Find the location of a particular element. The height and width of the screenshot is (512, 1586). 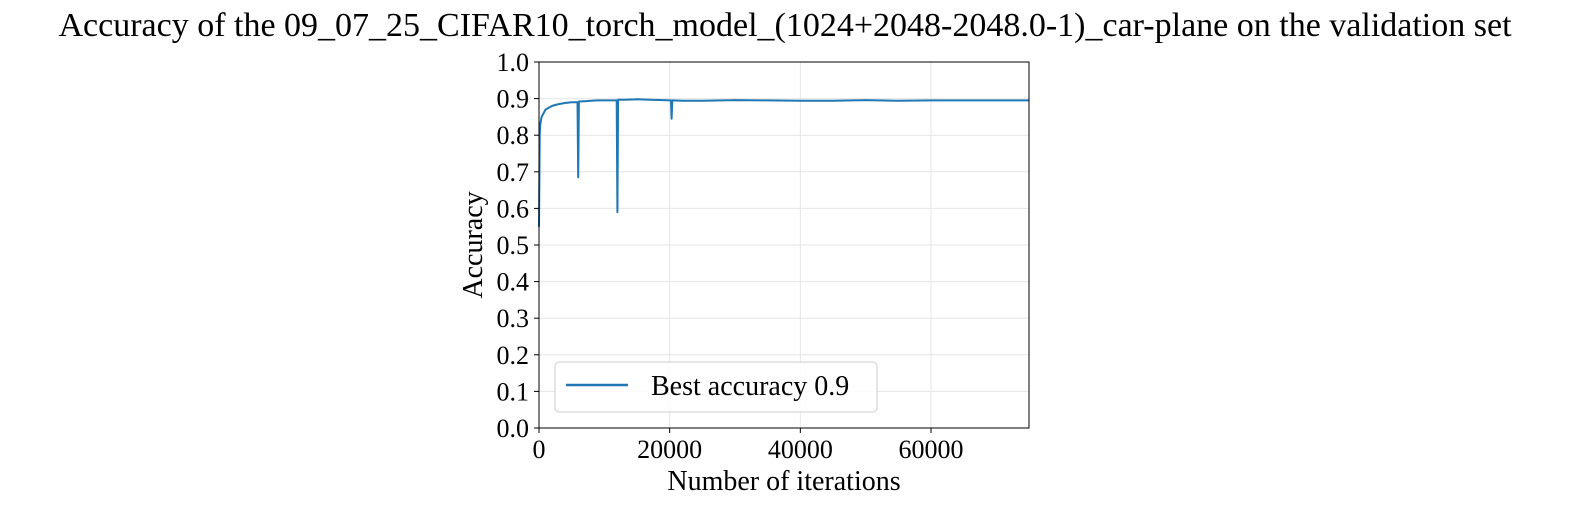

y-tick-label: 0.5 is located at coordinates (513, 245).